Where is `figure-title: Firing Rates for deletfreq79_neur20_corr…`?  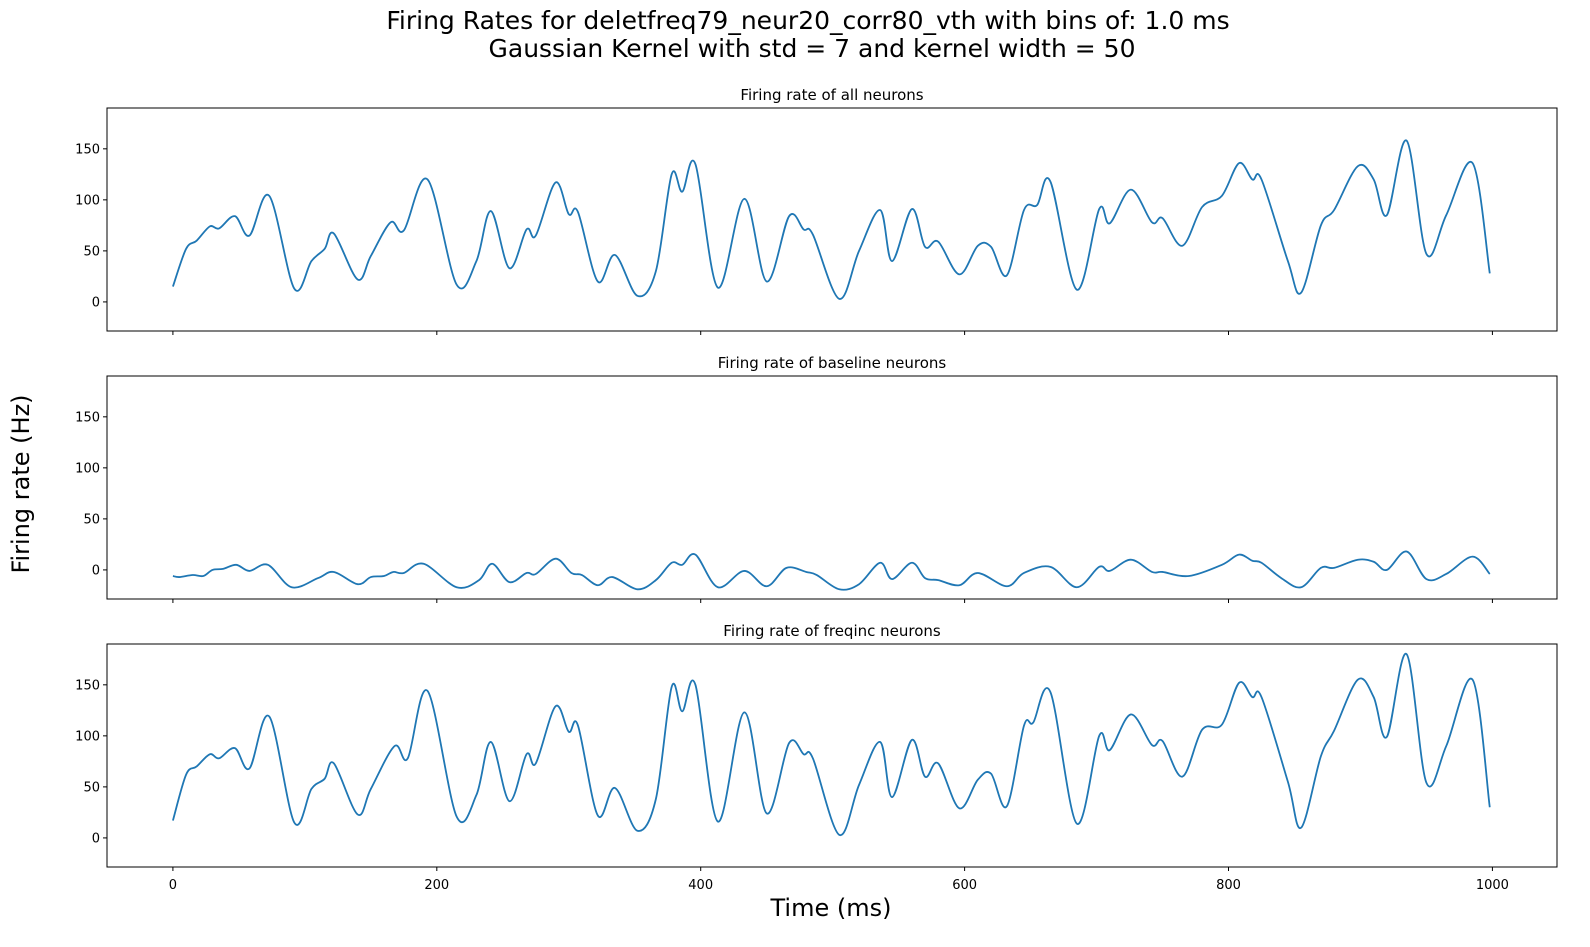
figure-title: Firing Rates for deletfreq79_neur20_corr… is located at coordinates (807, 20).